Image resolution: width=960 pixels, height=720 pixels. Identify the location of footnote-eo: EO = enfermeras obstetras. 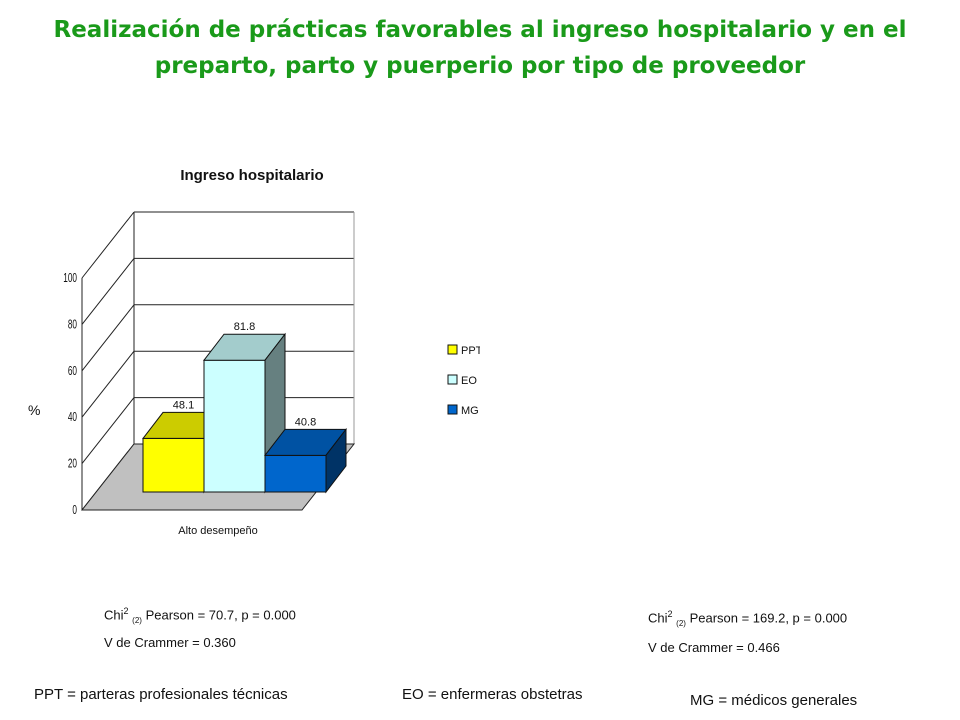
(492, 694).